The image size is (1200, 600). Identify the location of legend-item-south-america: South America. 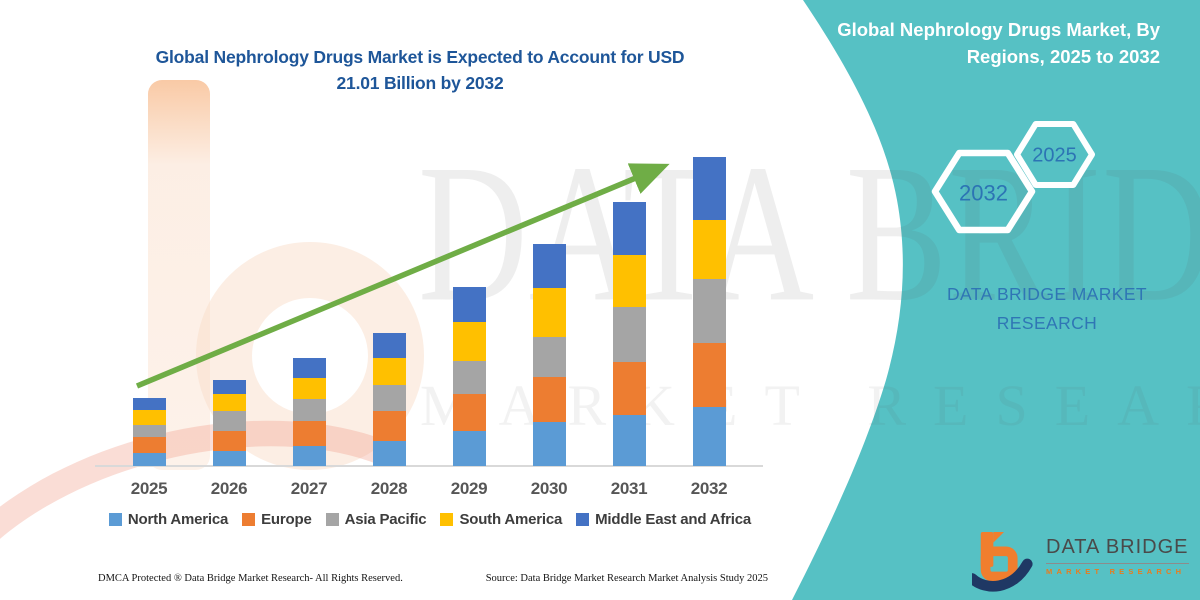
(501, 519).